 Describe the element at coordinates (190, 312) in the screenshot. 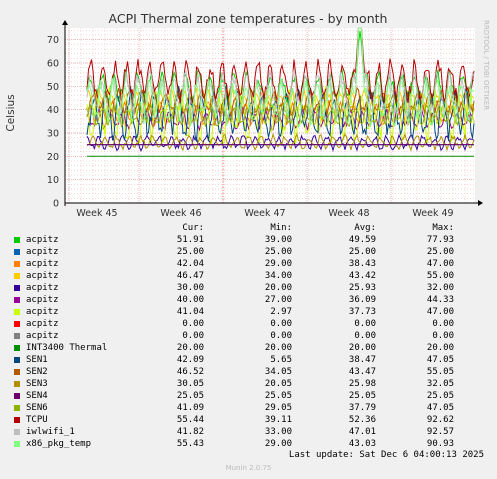

I see `legend-cur-value: 41.04` at that location.